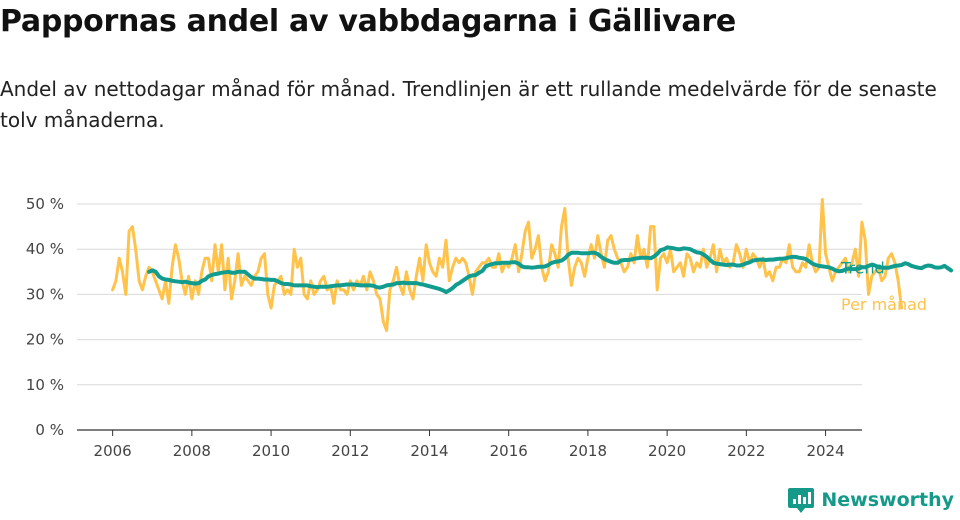  I want to click on x-tick-label: 2016, so click(509, 451).